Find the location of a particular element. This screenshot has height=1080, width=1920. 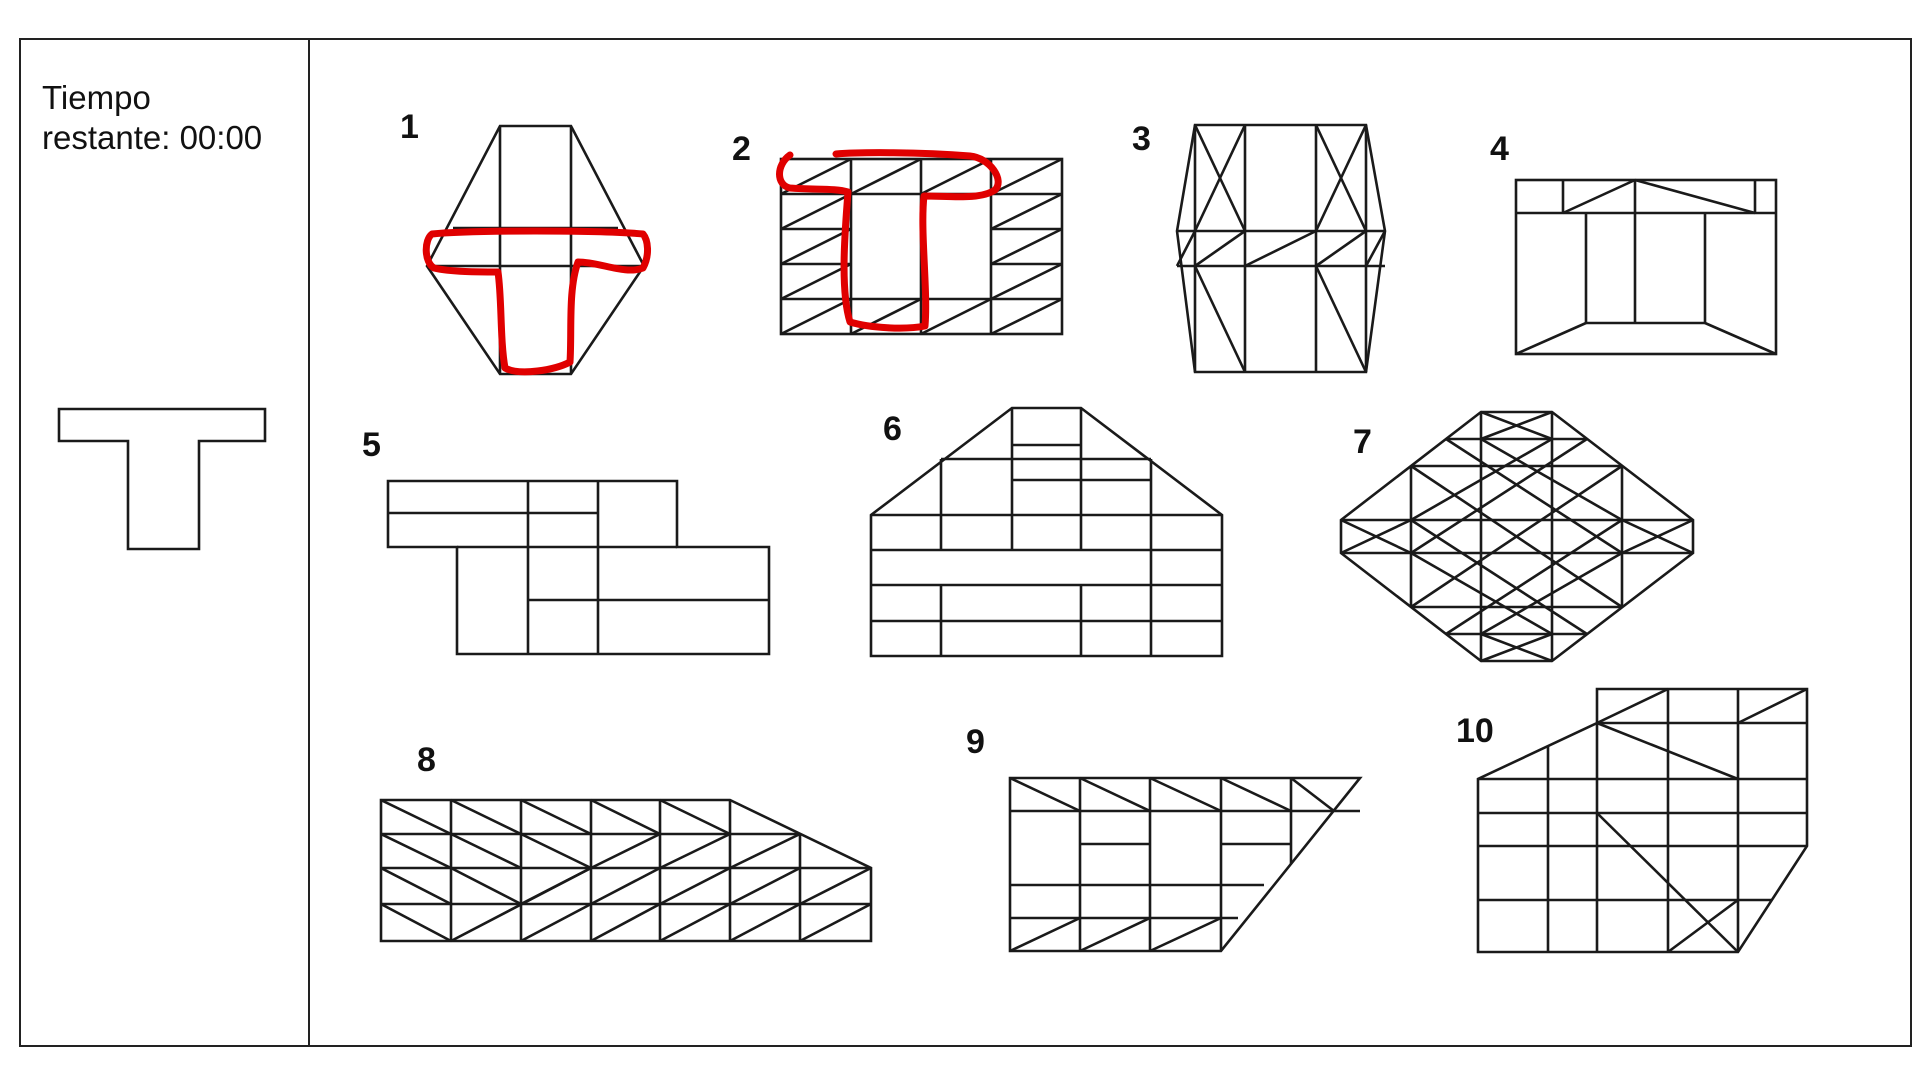

figure-4-outline is located at coordinates (1646, 267).